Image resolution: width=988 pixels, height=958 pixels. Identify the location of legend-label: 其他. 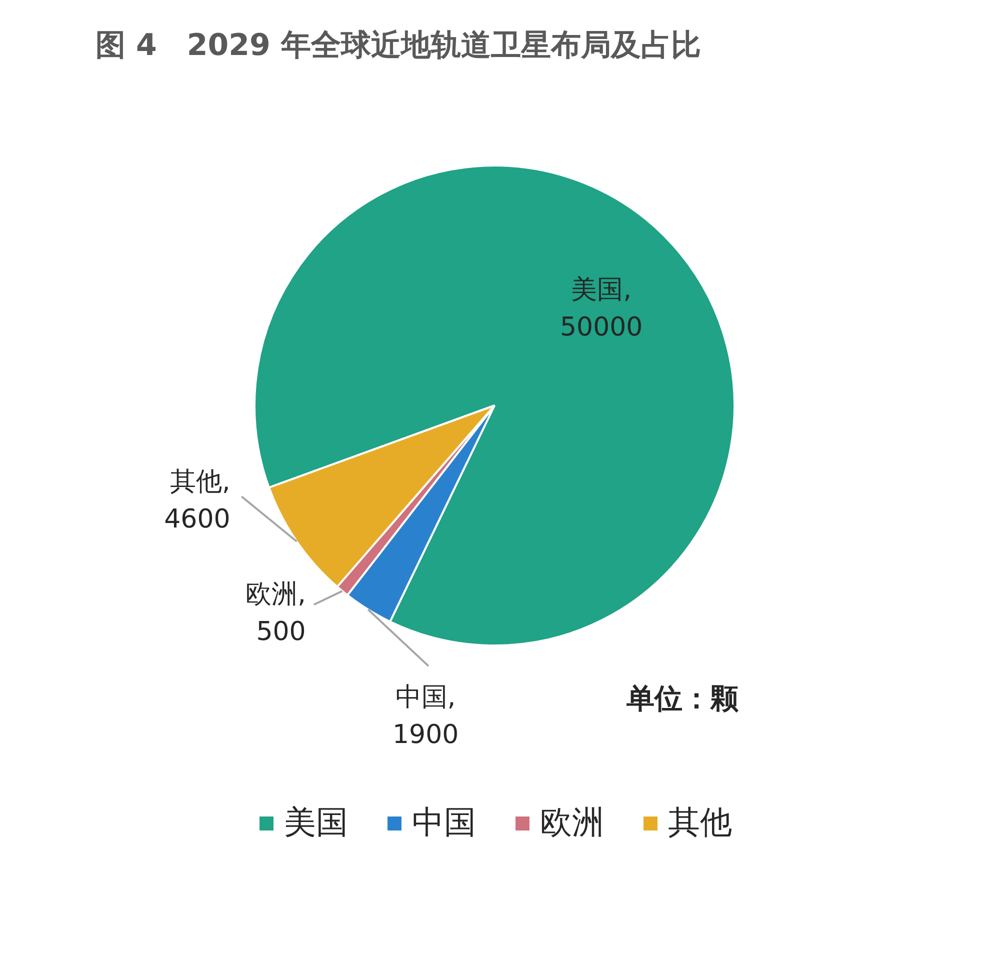
(700, 822).